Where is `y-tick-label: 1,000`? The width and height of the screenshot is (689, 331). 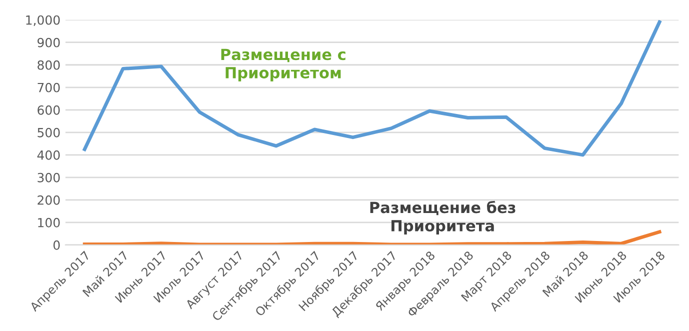
y-tick-label: 1,000 is located at coordinates (43, 20).